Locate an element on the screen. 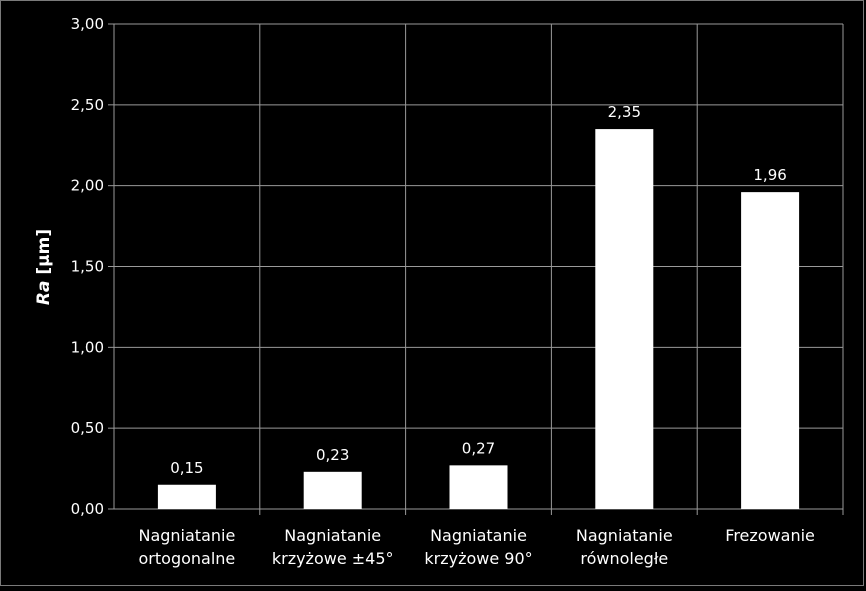 The image size is (866, 591). y-tick-label: 3,00 is located at coordinates (87, 24).